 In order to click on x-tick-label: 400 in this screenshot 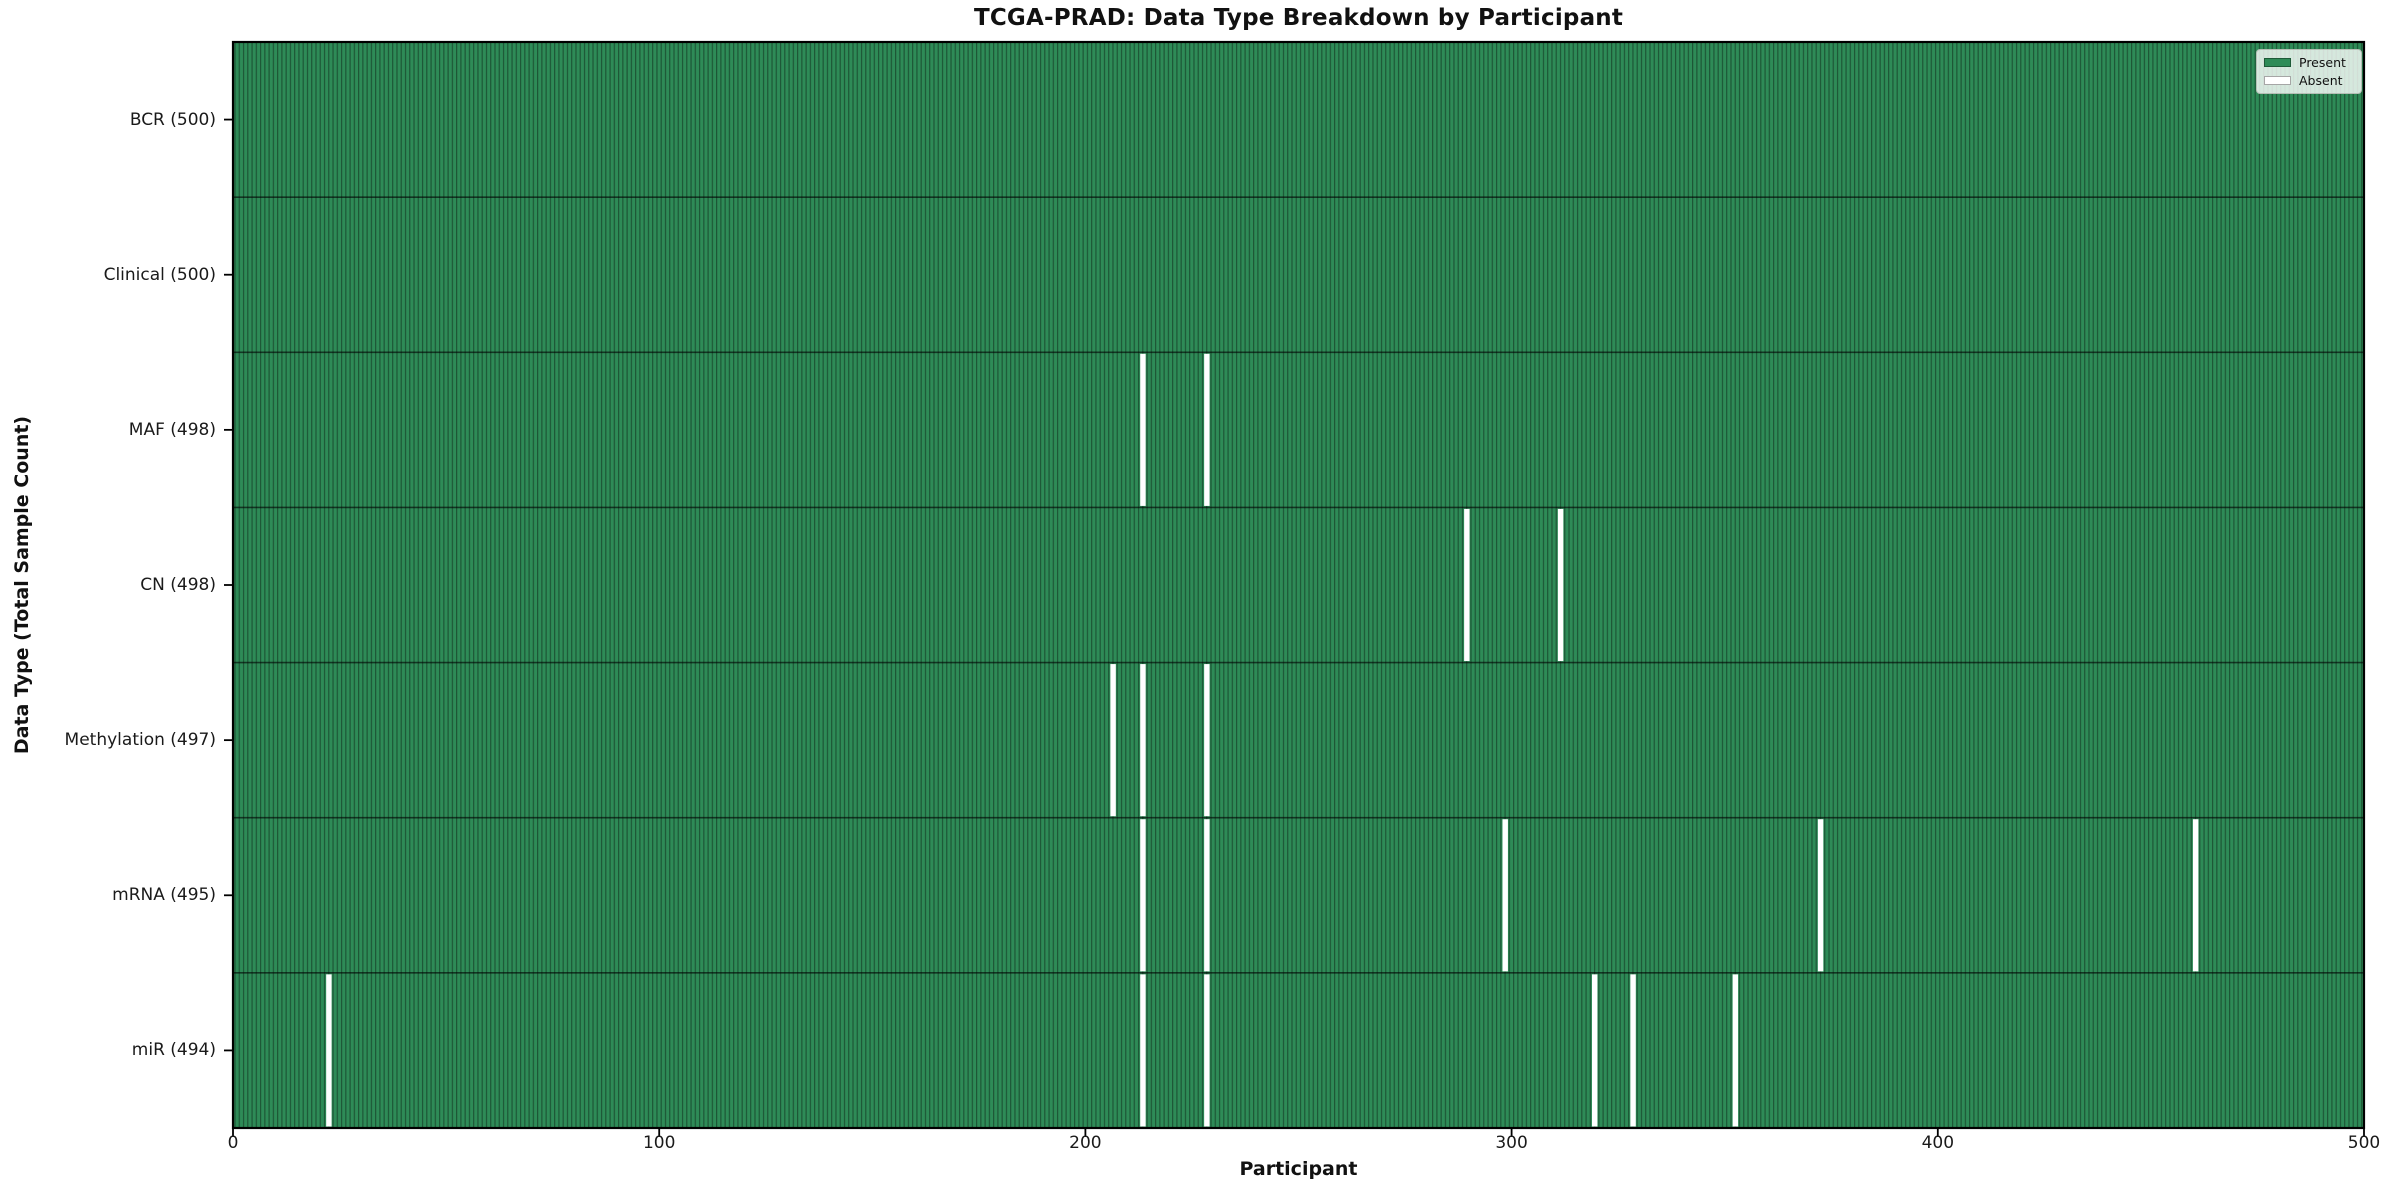, I will do `click(1938, 1143)`.